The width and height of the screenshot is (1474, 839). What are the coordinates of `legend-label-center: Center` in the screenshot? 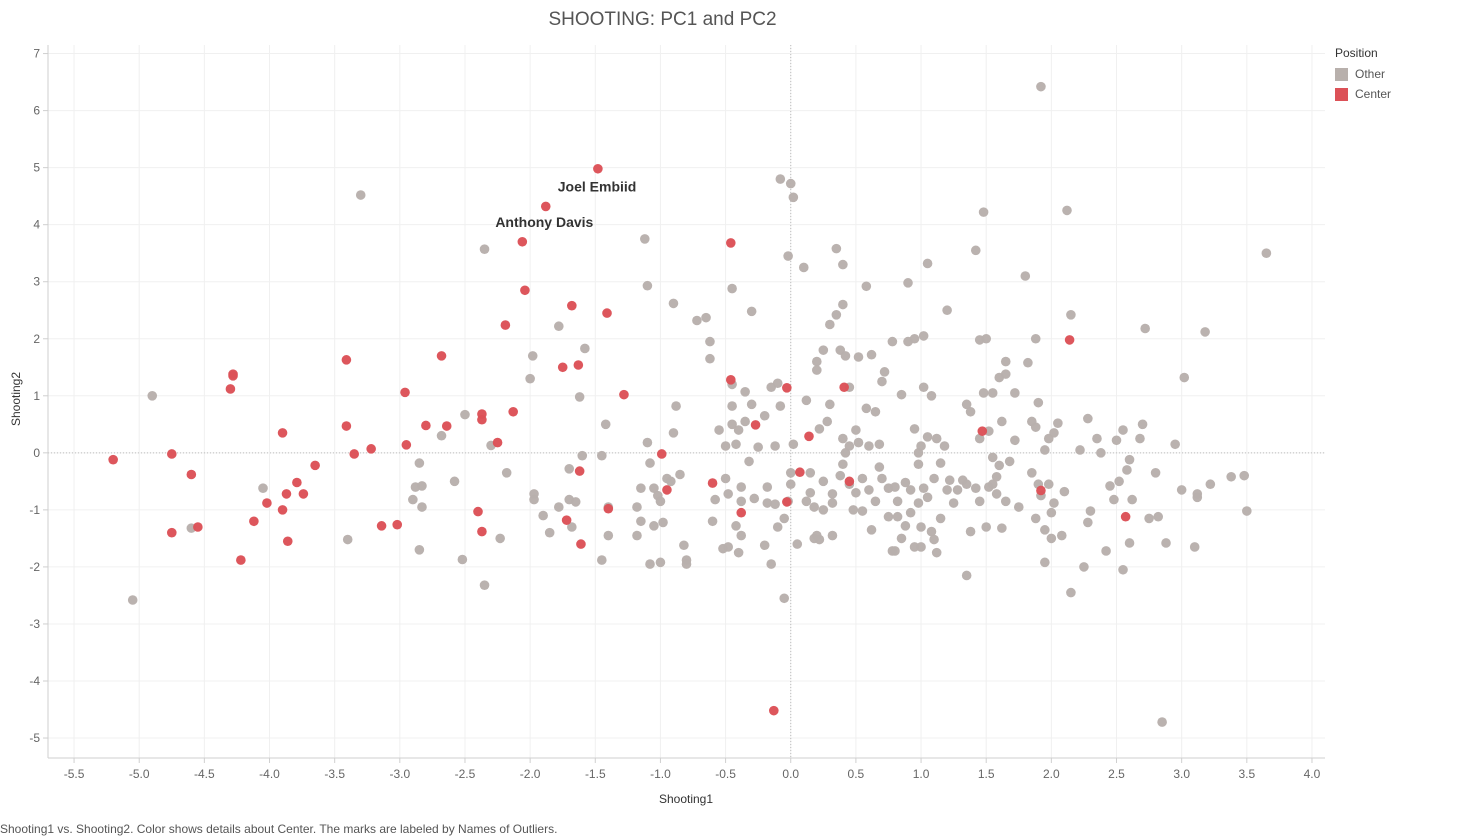 It's located at (1373, 94).